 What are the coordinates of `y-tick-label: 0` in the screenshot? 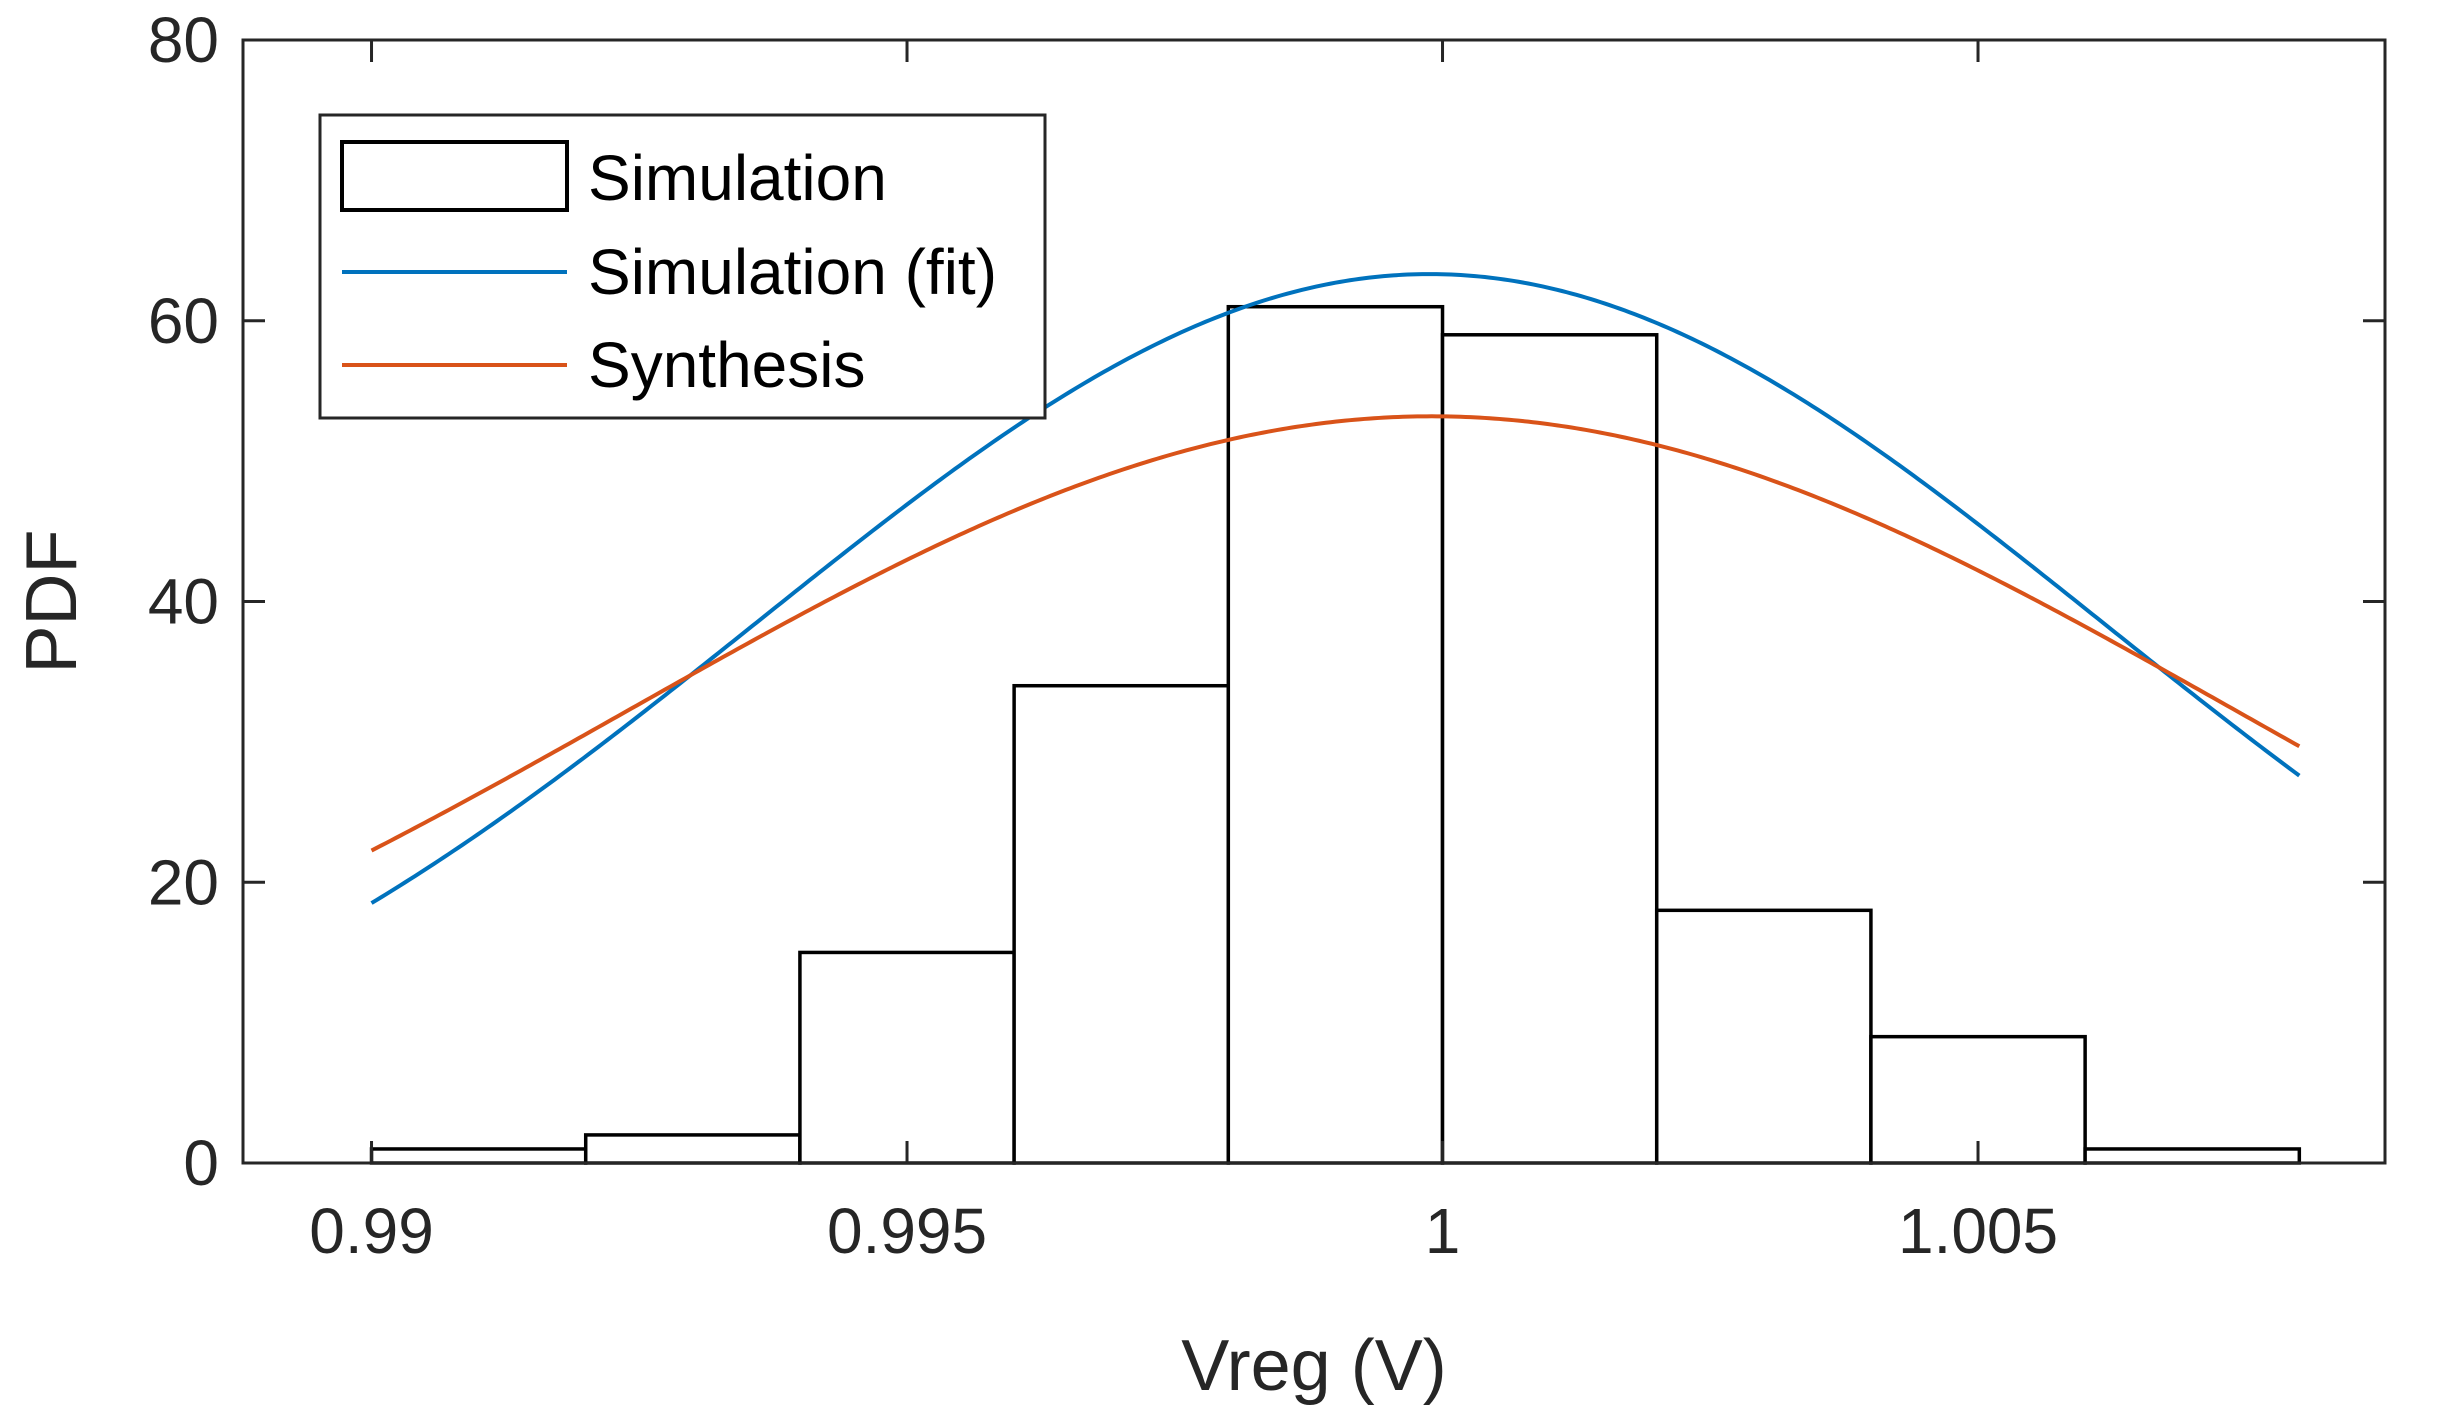 It's located at (201, 1163).